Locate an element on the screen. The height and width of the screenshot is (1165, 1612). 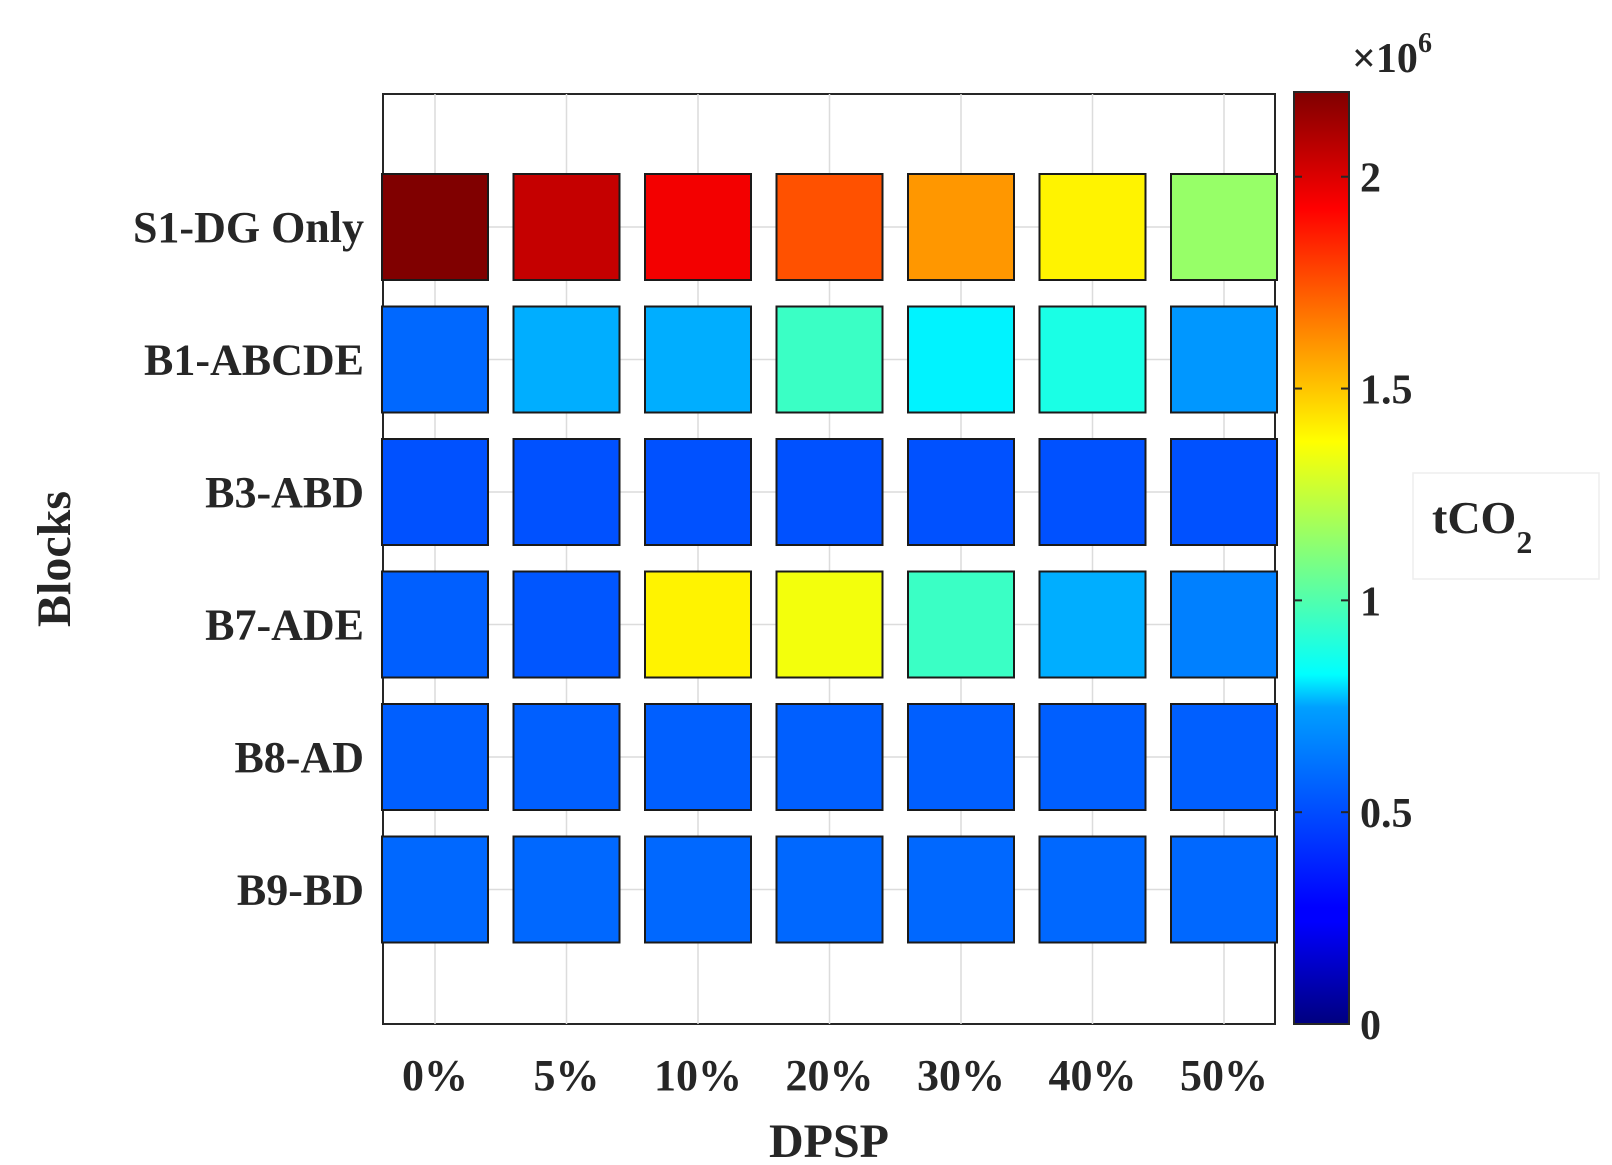
colorbar-tick-label: 2 is located at coordinates (1370, 179).